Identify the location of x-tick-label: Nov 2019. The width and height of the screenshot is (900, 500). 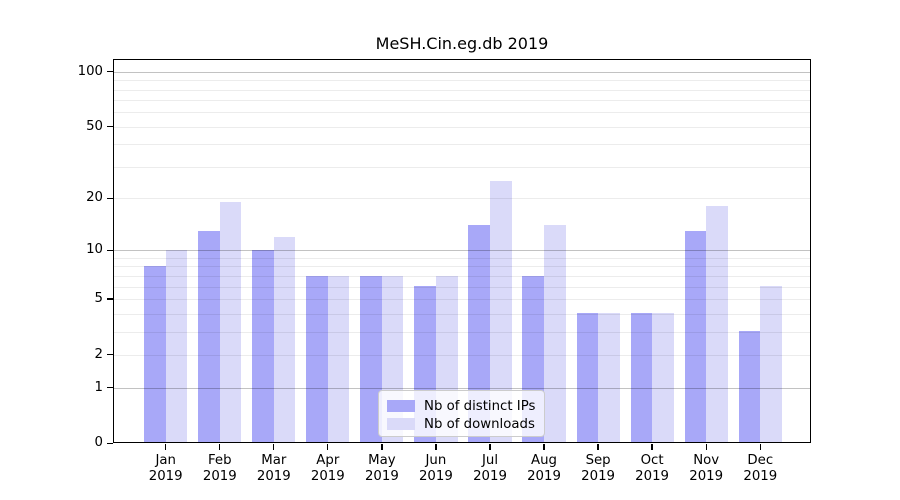
(706, 468).